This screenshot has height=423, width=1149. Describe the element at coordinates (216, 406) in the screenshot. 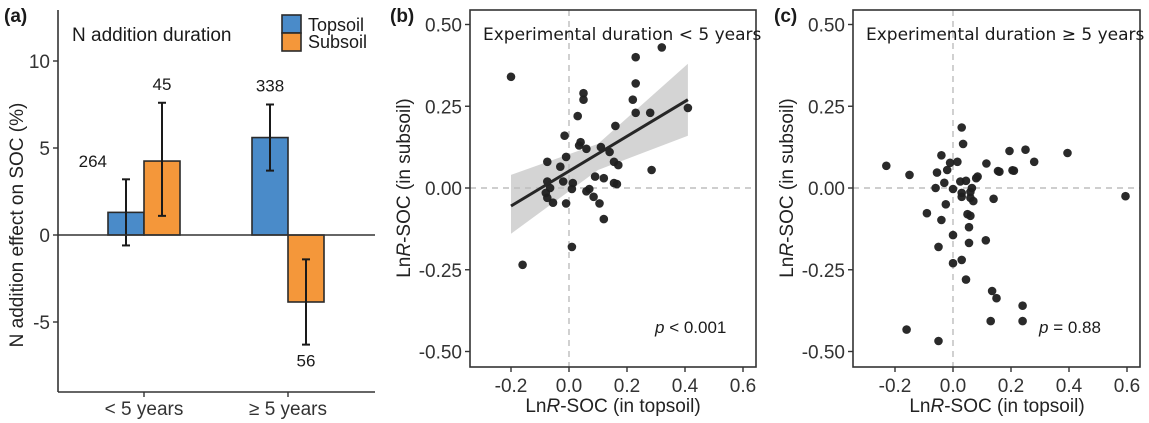

I see `panel-a-x-ticks: < 5 years ≥ 5 years` at that location.